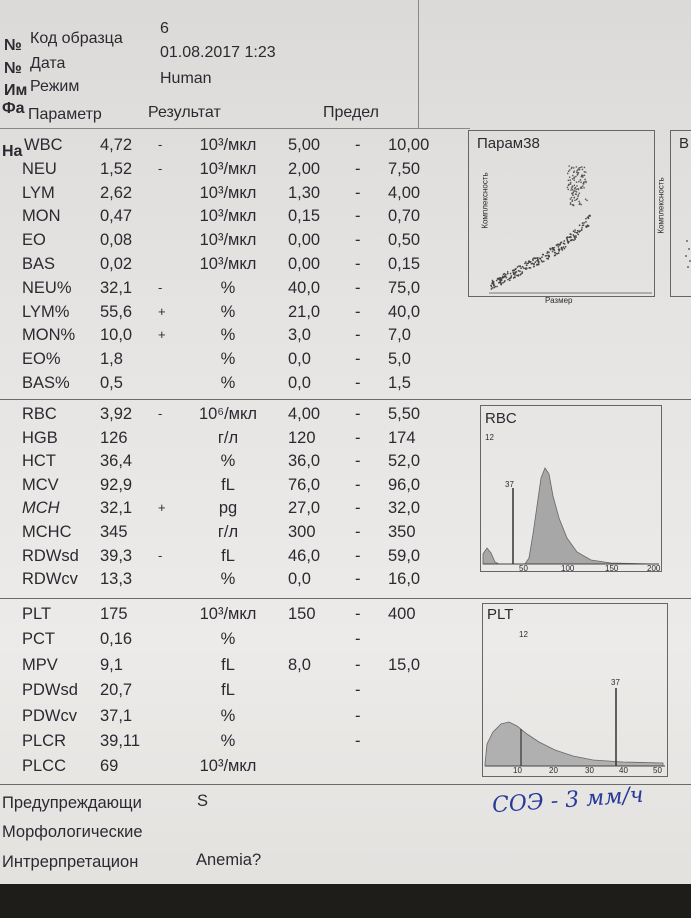  What do you see at coordinates (38, 639) in the screenshot?
I see `param-name-pct: PCT` at bounding box center [38, 639].